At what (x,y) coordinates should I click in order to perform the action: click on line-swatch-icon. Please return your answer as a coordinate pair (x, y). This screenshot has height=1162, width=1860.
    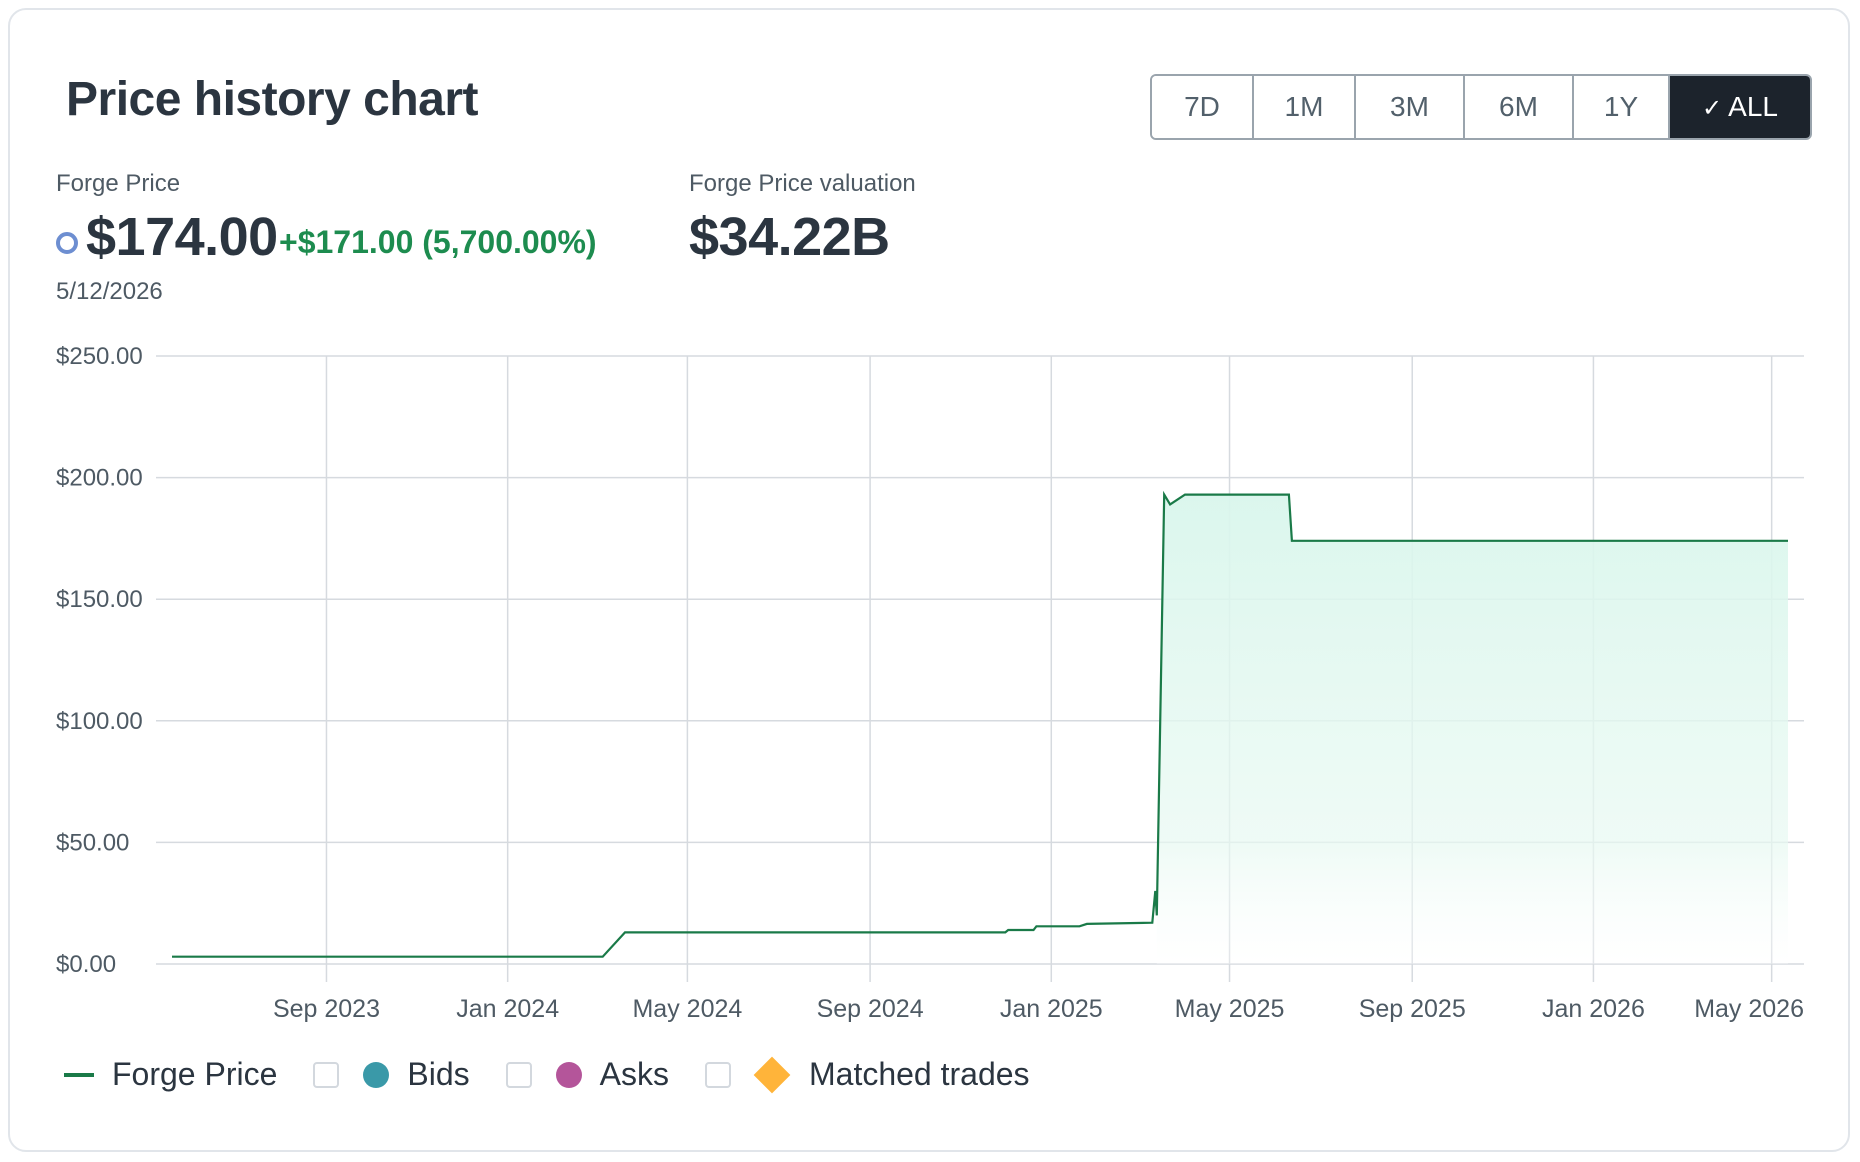
    Looking at the image, I should click on (79, 1074).